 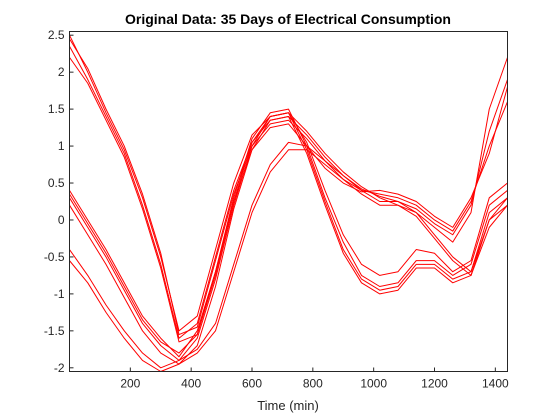 I want to click on x-tick-label-600: 600, so click(x=252, y=384).